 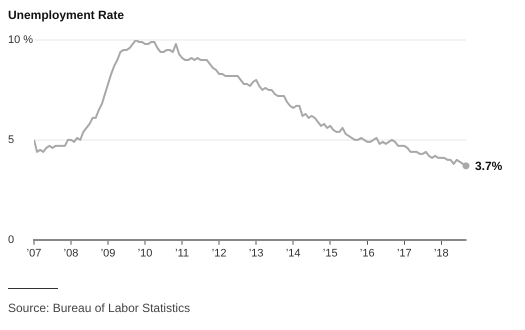 What do you see at coordinates (330, 253) in the screenshot?
I see `x-tick-label: ’15` at bounding box center [330, 253].